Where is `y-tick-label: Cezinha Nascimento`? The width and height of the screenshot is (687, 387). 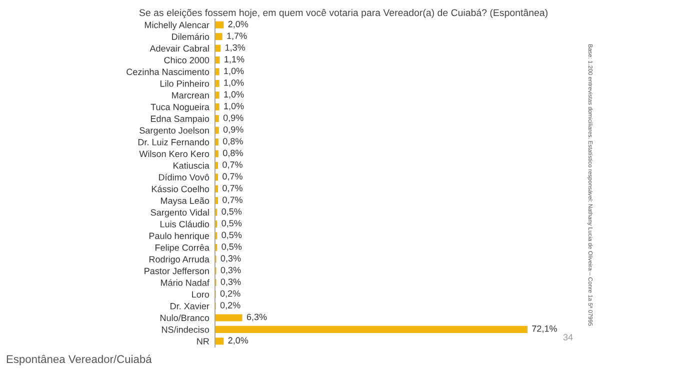 y-tick-label: Cezinha Nascimento is located at coordinates (168, 72).